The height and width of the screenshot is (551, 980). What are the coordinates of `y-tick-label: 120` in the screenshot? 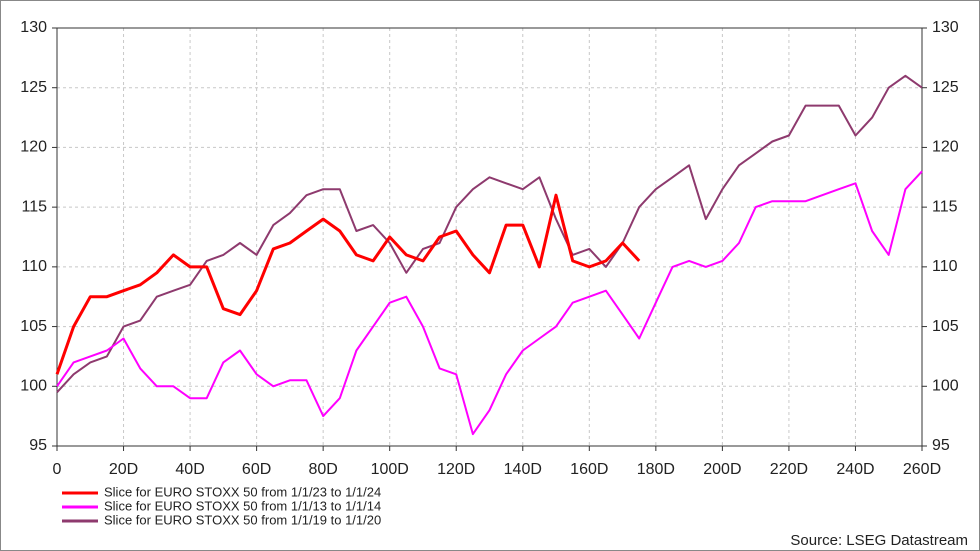 It's located at (33, 147).